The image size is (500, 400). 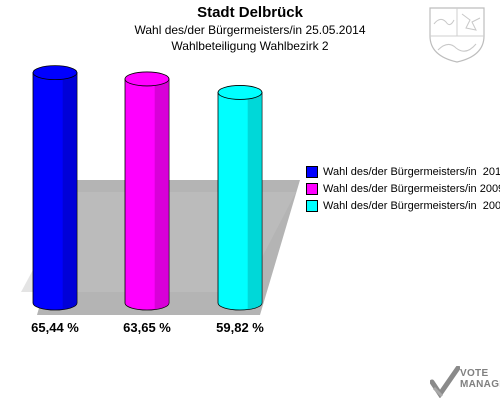 What do you see at coordinates (445, 382) in the screenshot?
I see `vote-manager-logo-icon` at bounding box center [445, 382].